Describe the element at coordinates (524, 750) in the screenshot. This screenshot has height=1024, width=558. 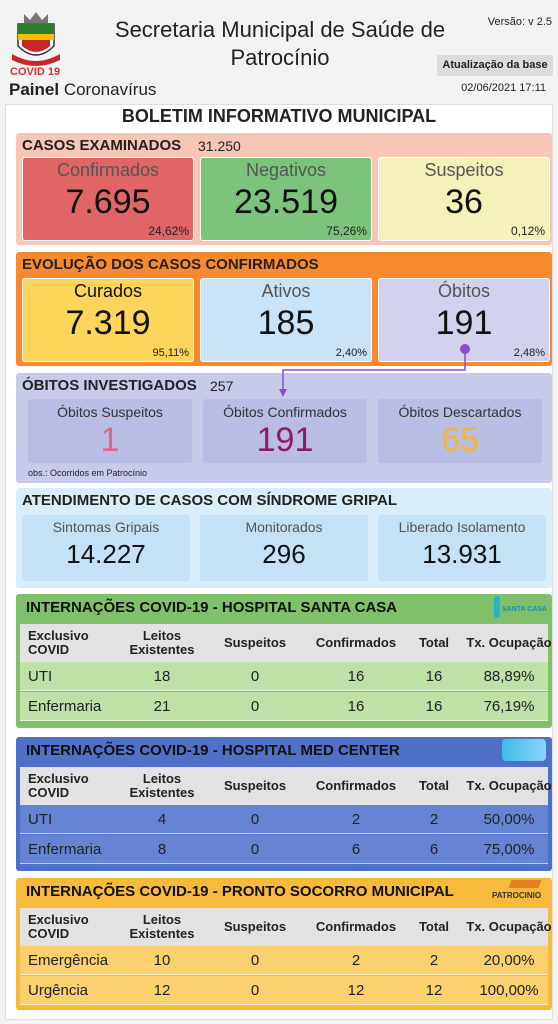
I see `hospital-logo` at that location.